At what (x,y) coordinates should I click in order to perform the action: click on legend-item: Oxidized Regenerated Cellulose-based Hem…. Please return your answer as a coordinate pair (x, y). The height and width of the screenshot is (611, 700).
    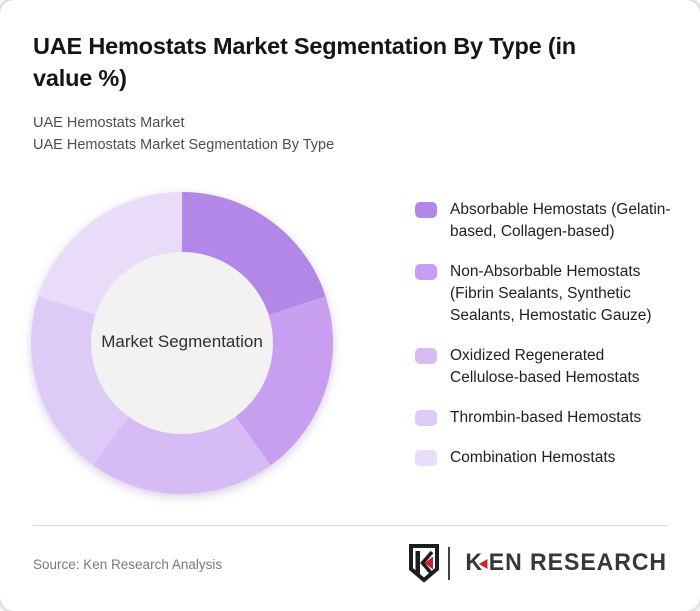
    Looking at the image, I should click on (546, 367).